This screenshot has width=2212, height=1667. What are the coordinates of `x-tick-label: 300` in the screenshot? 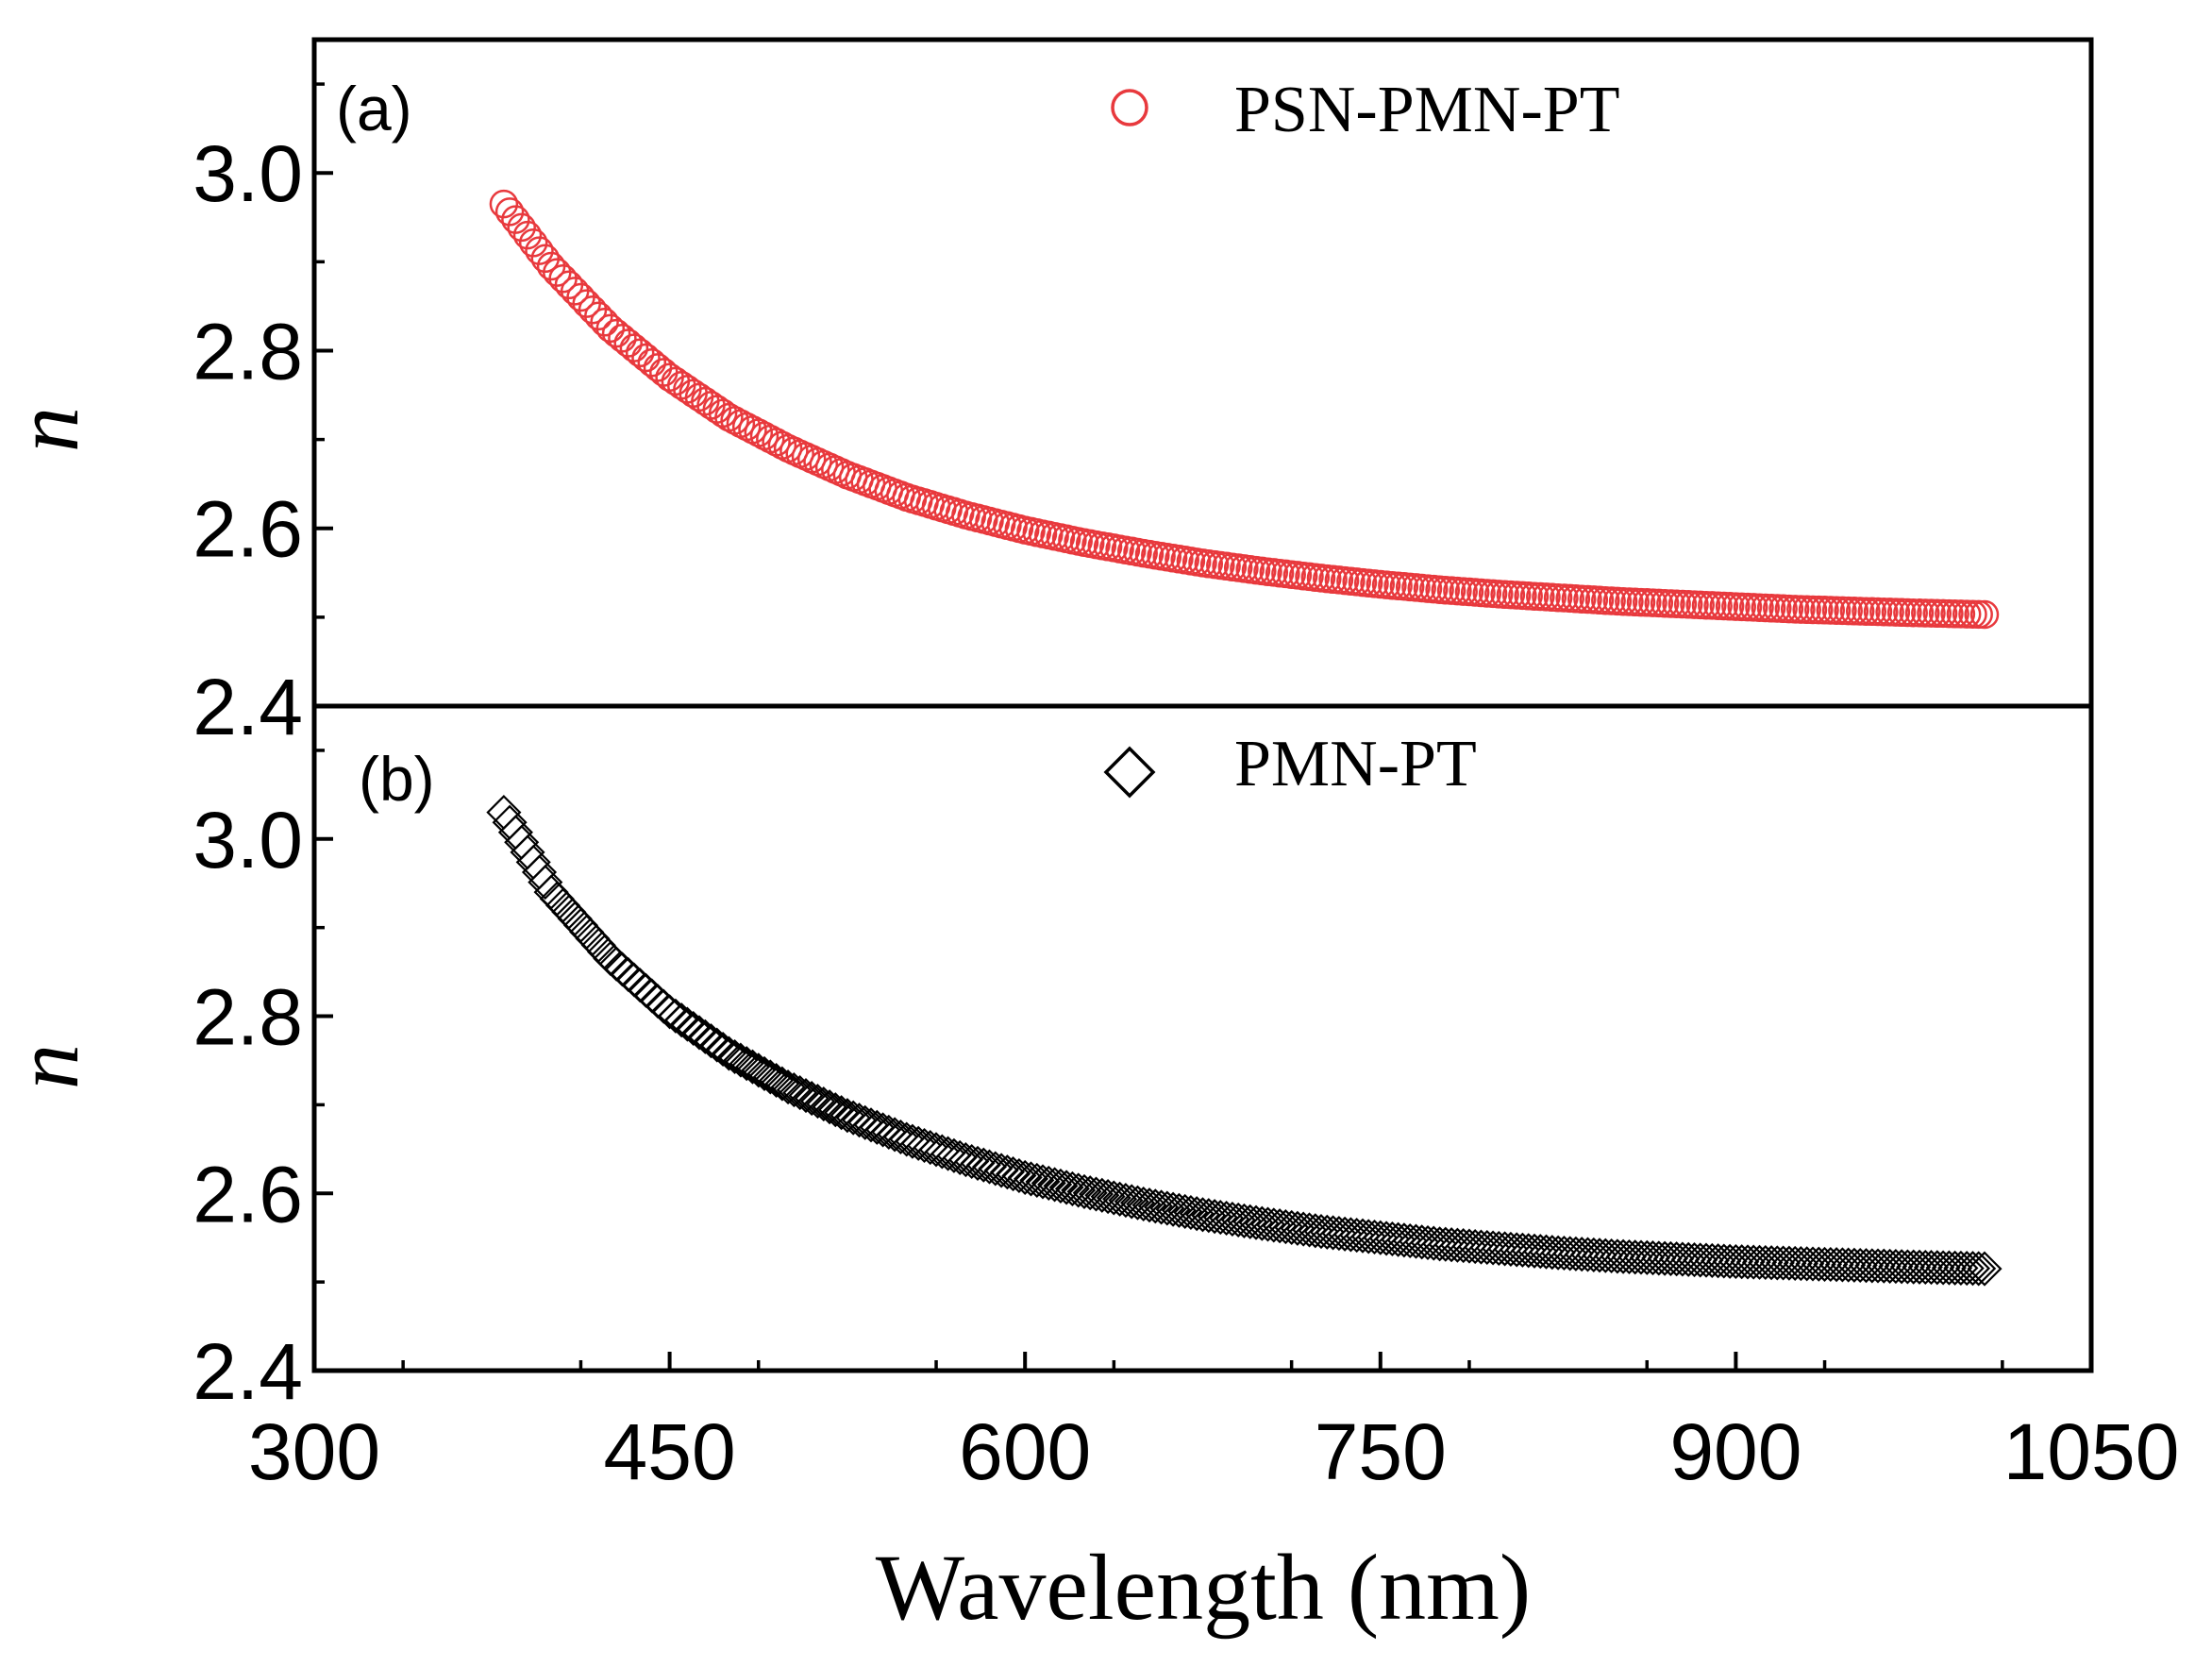 It's located at (314, 1451).